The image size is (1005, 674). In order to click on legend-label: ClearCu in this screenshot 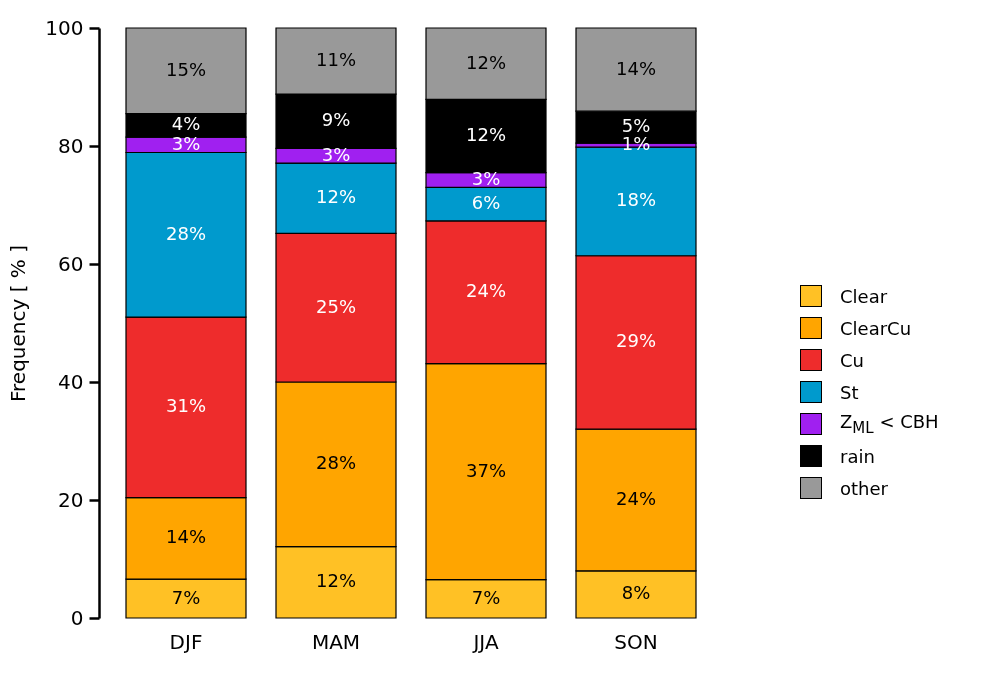, I will do `click(876, 328)`.